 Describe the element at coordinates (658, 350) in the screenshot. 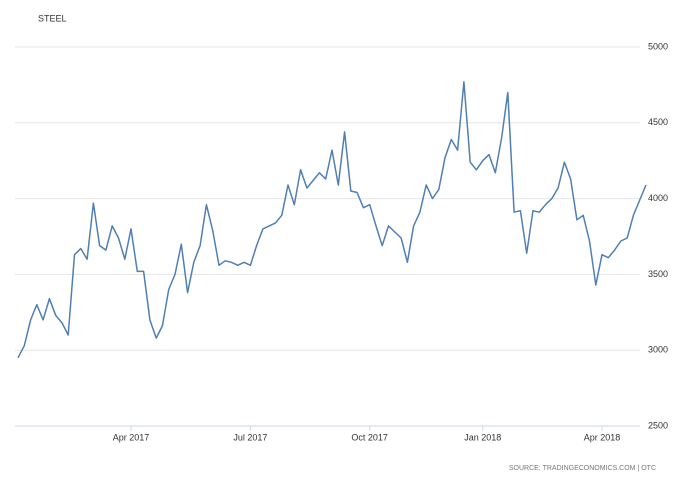

I see `y-tick-label: 3000` at that location.